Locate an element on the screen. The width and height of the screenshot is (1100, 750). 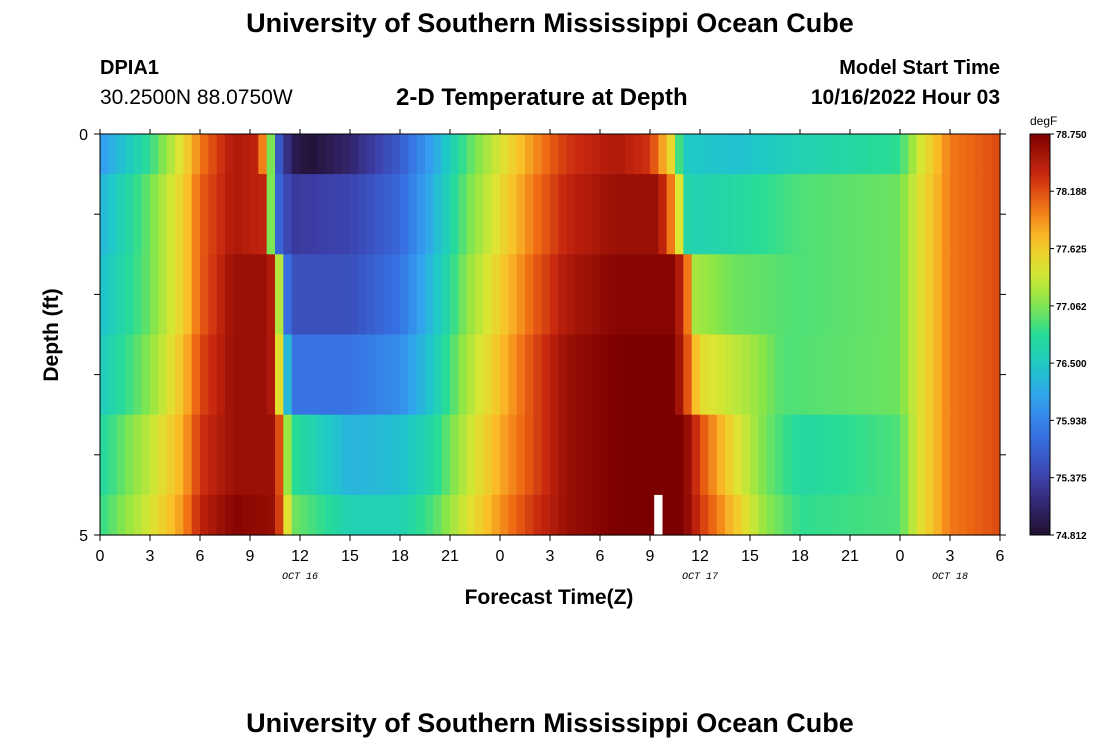
x-tick-label: 0 is located at coordinates (900, 556).